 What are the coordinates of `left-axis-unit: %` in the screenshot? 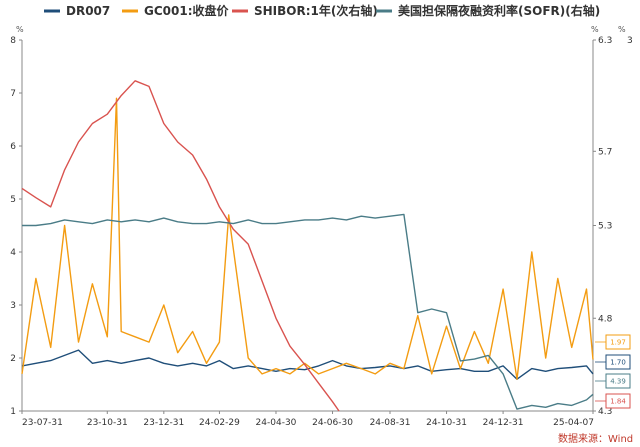 It's located at (20, 29).